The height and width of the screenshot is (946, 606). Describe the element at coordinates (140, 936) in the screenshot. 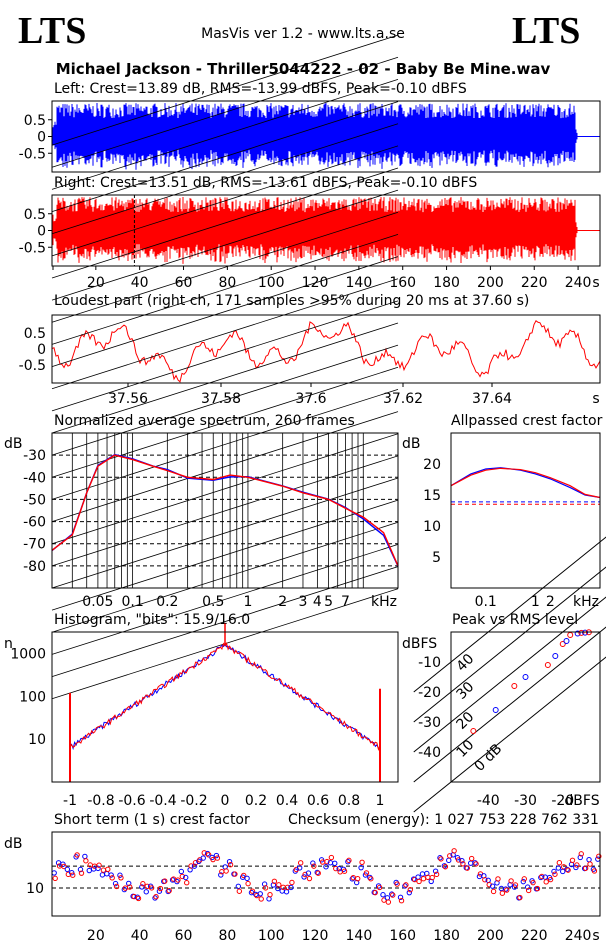

I see `stcrest-xtick: 40` at that location.